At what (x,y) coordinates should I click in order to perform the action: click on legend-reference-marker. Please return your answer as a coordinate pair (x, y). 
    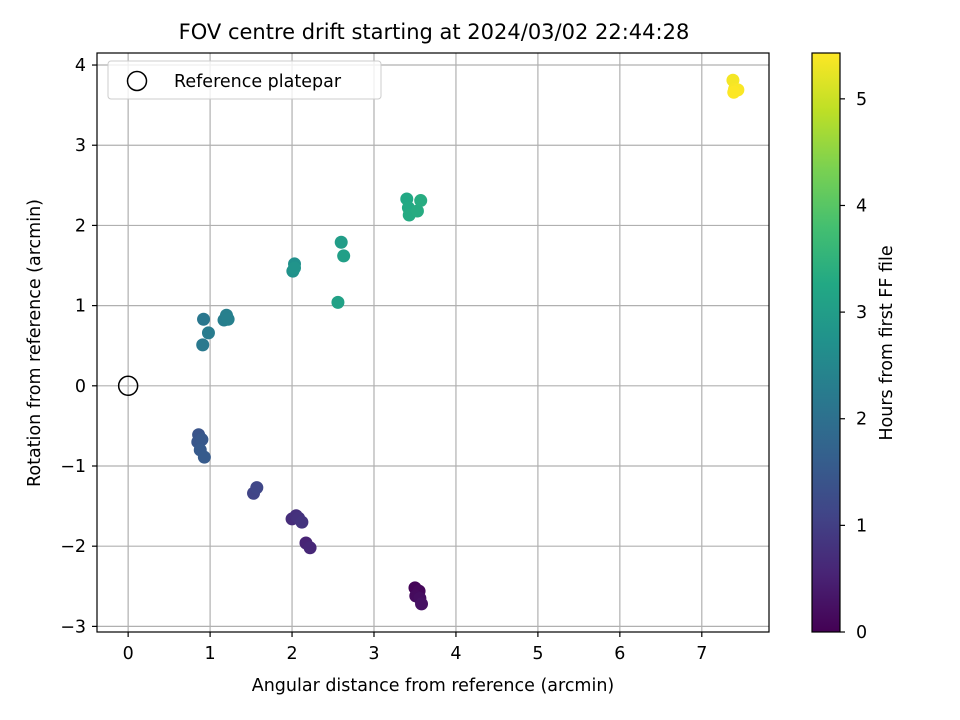
    Looking at the image, I should click on (137, 81).